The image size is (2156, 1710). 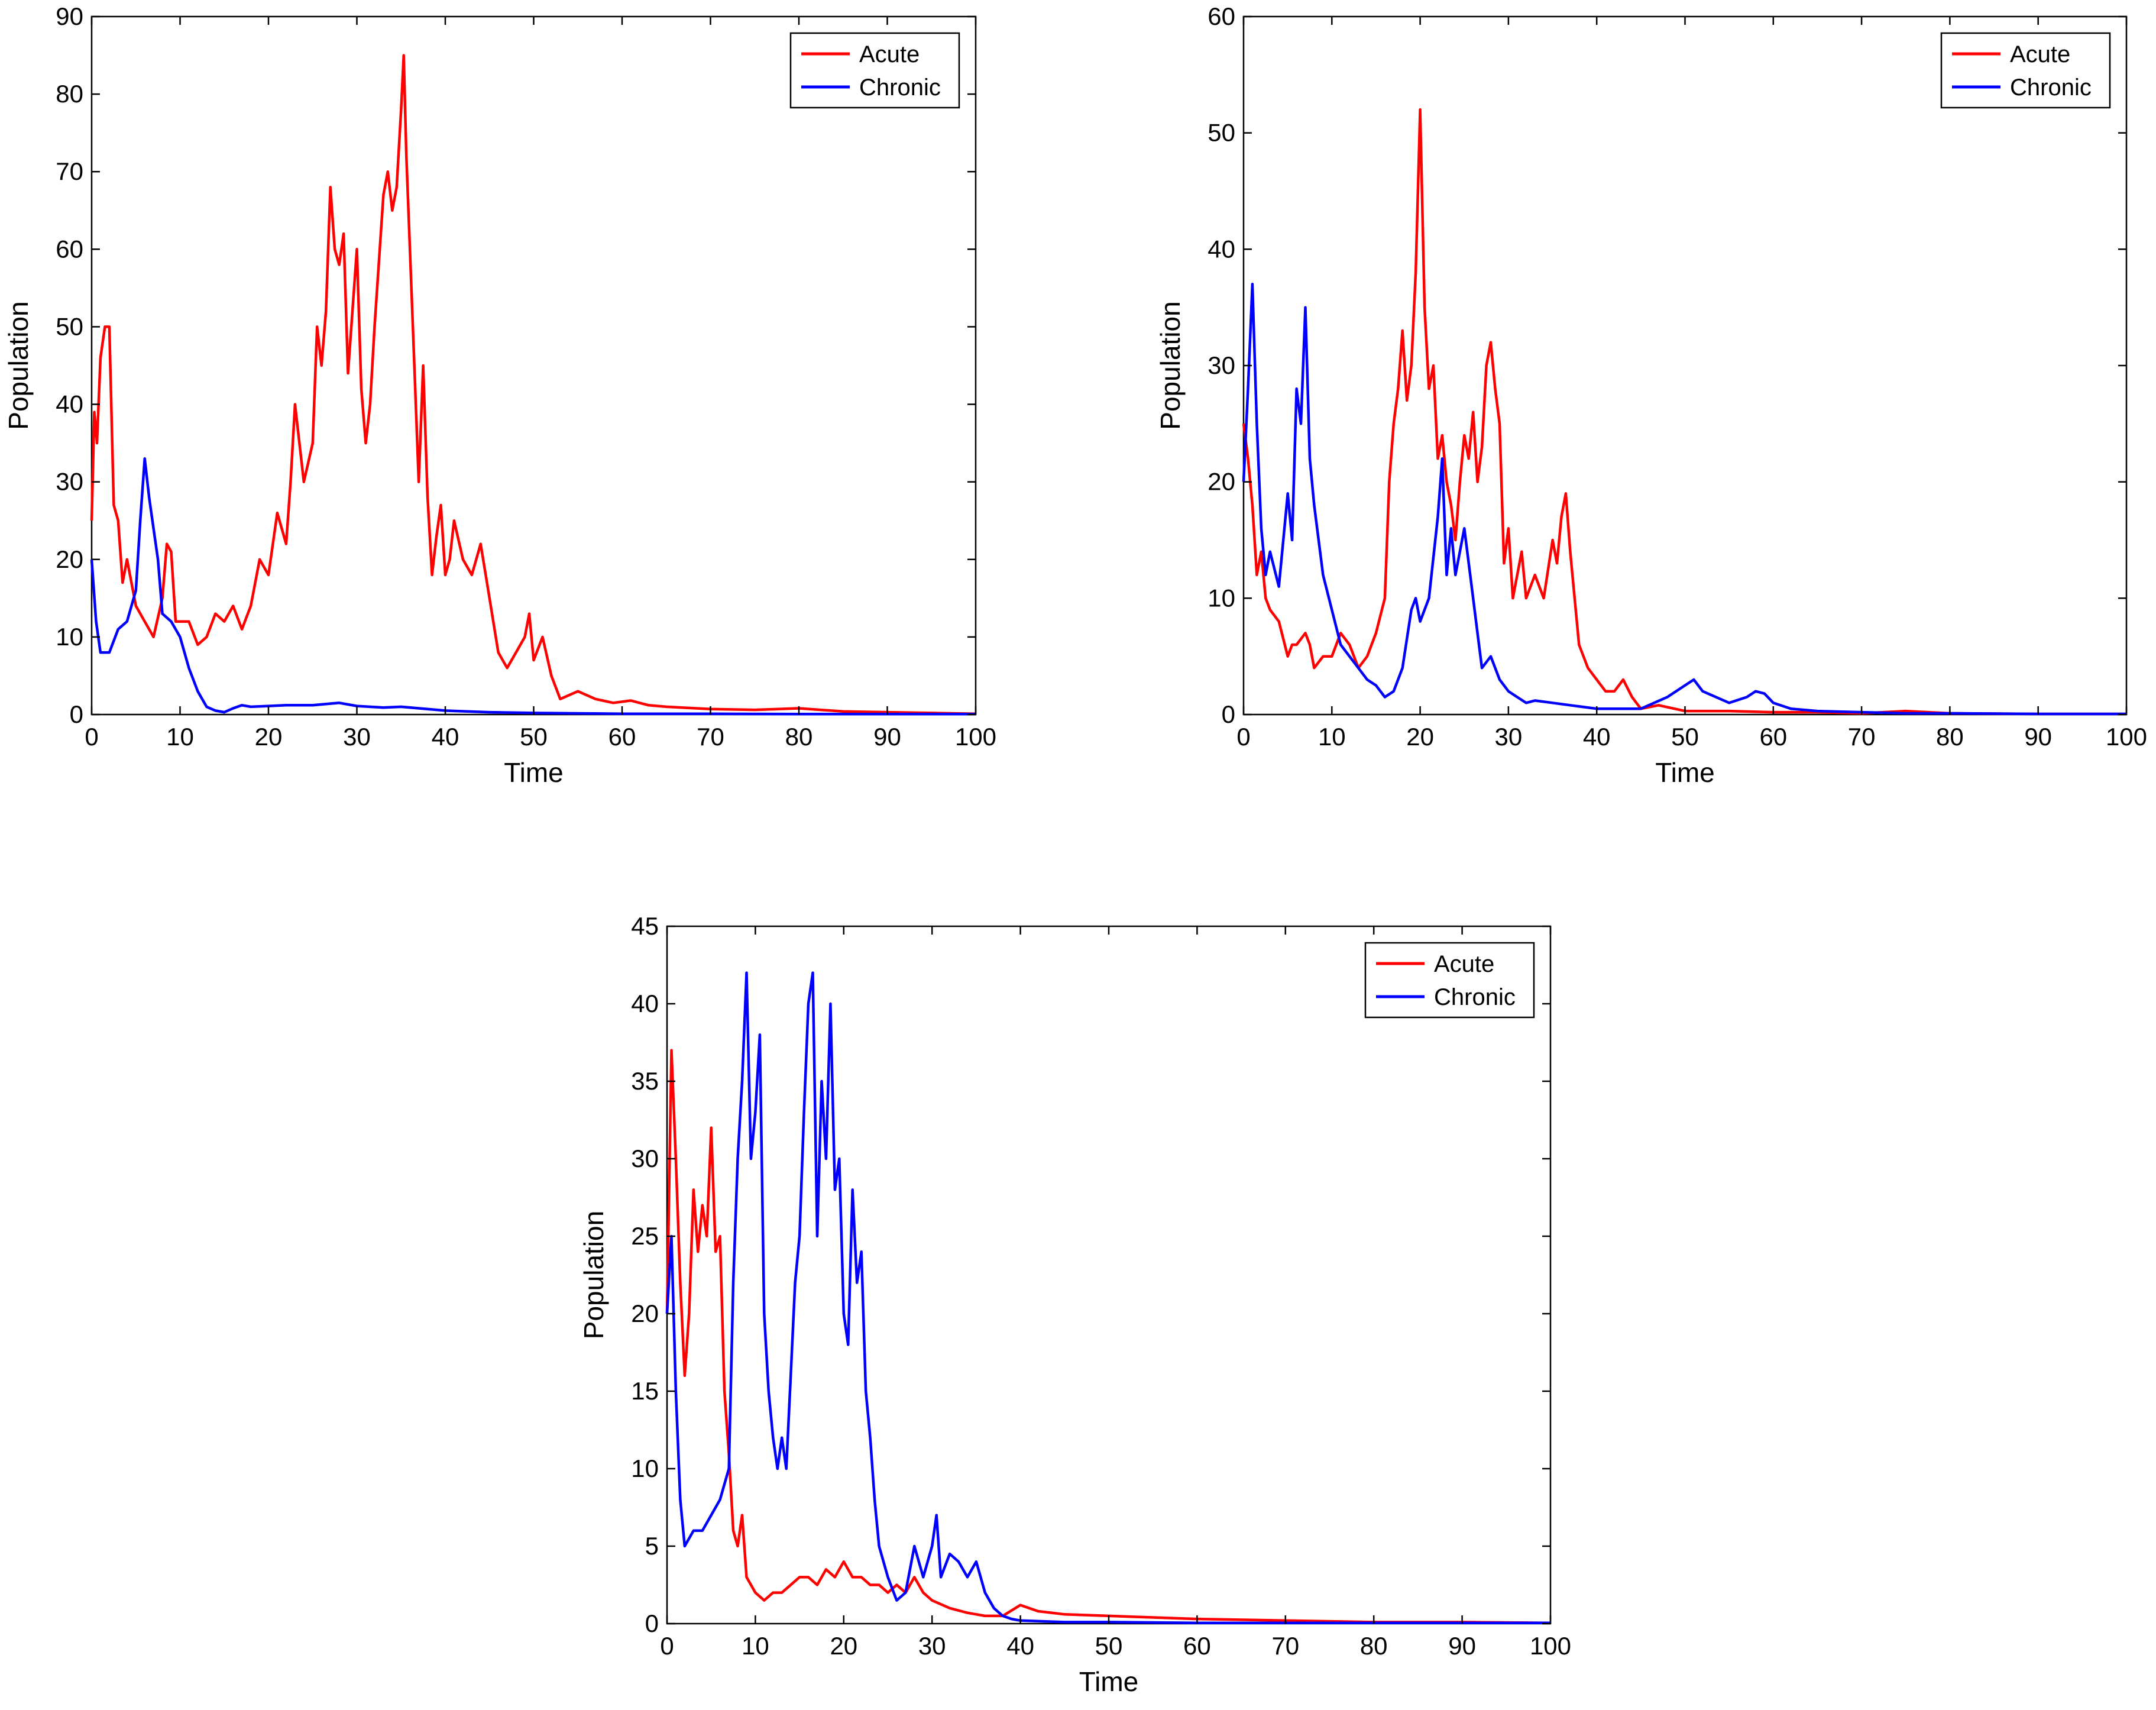 I want to click on y-tick-label: 25, so click(x=645, y=1236).